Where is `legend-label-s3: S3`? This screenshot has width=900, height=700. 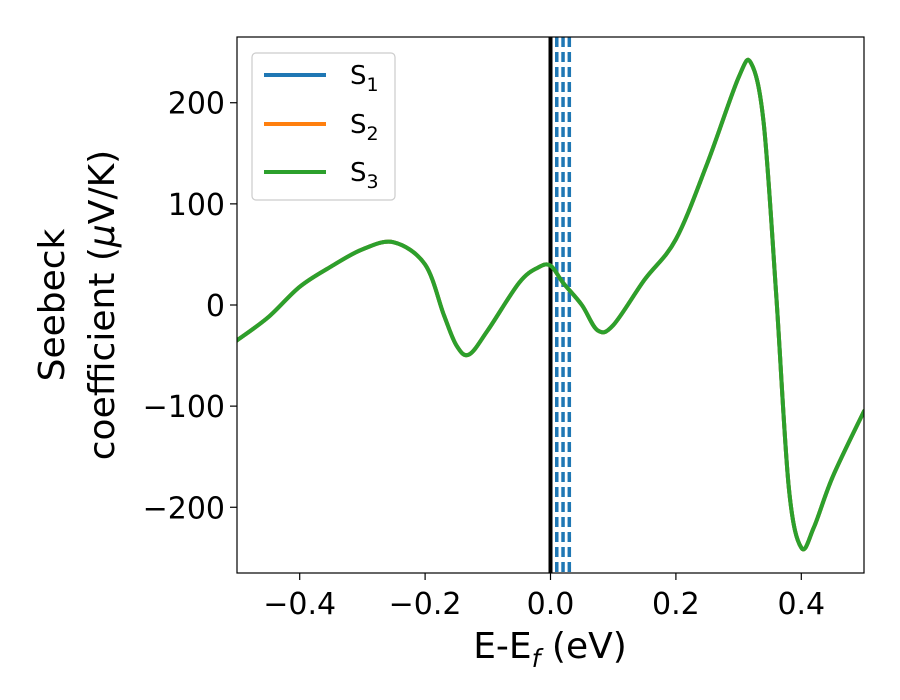
legend-label-s3: S3 is located at coordinates (364, 175).